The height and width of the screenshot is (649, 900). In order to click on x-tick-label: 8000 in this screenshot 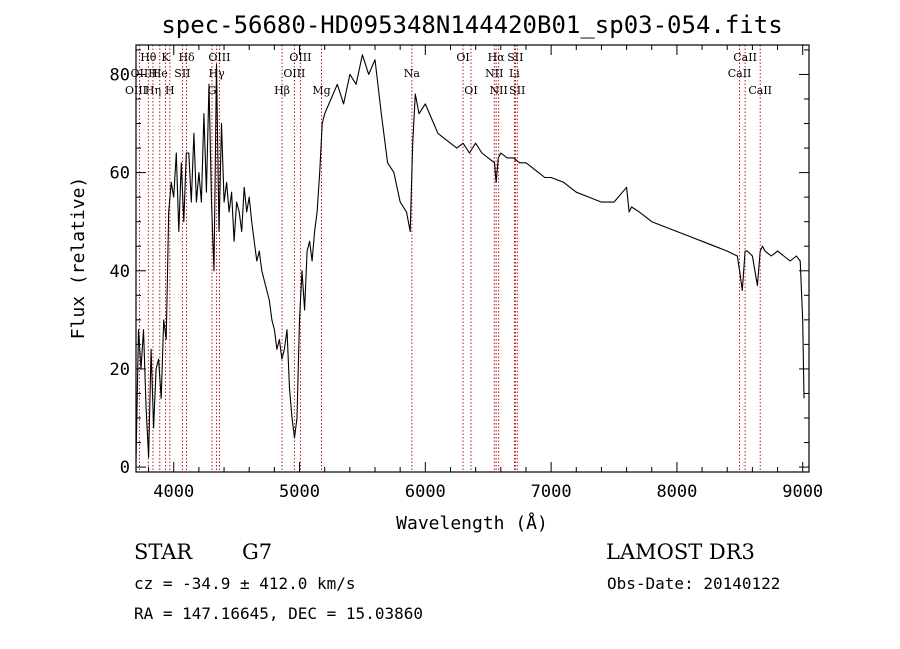, I will do `click(676, 492)`.